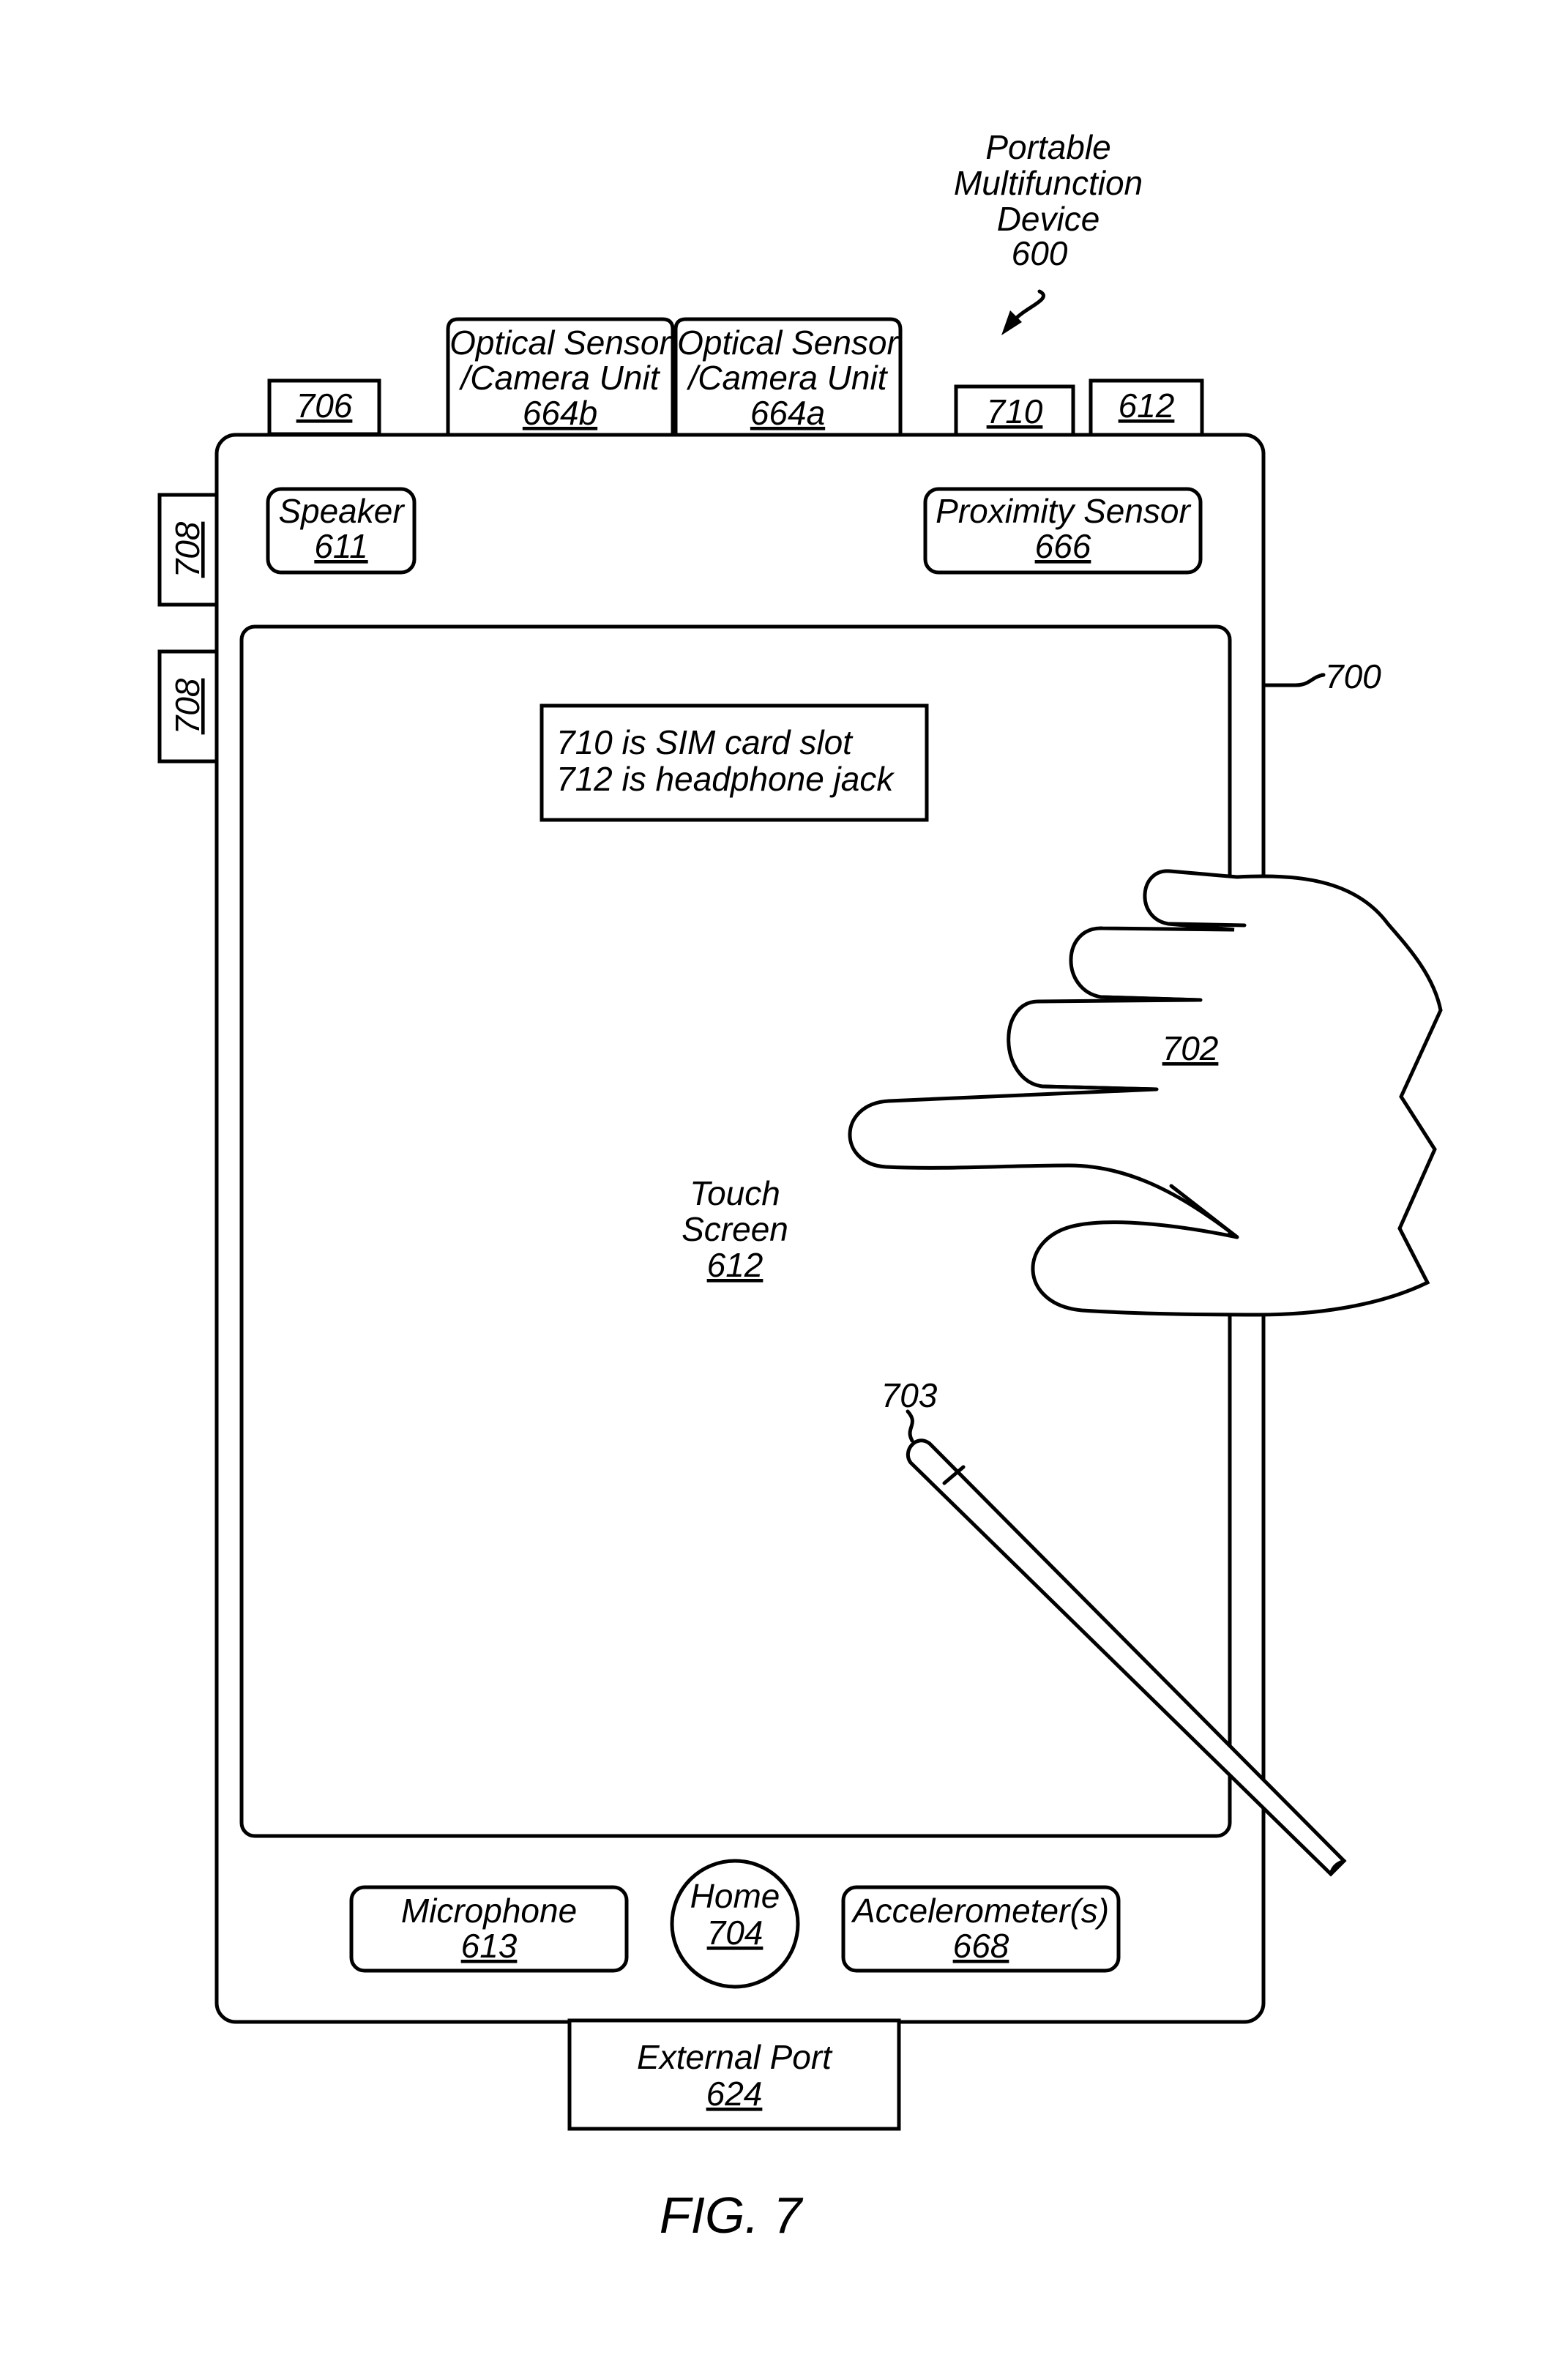 This screenshot has height=2355, width=1568. I want to click on home-button-ref: 704, so click(735, 1933).